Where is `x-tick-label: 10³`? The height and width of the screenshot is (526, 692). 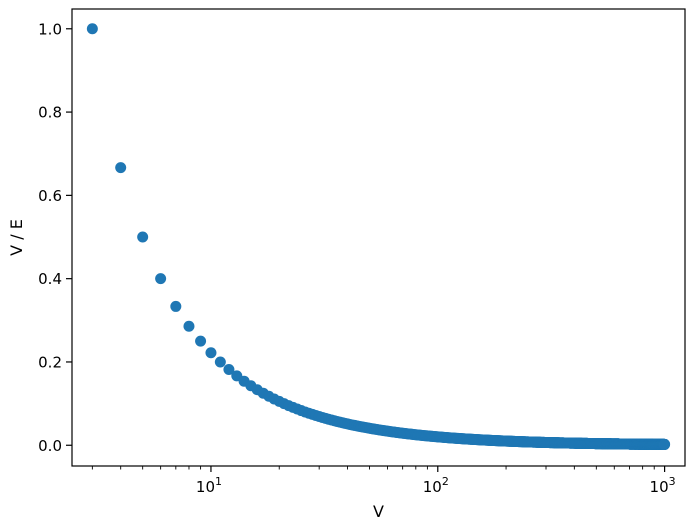
x-tick-label: 10³ is located at coordinates (663, 485).